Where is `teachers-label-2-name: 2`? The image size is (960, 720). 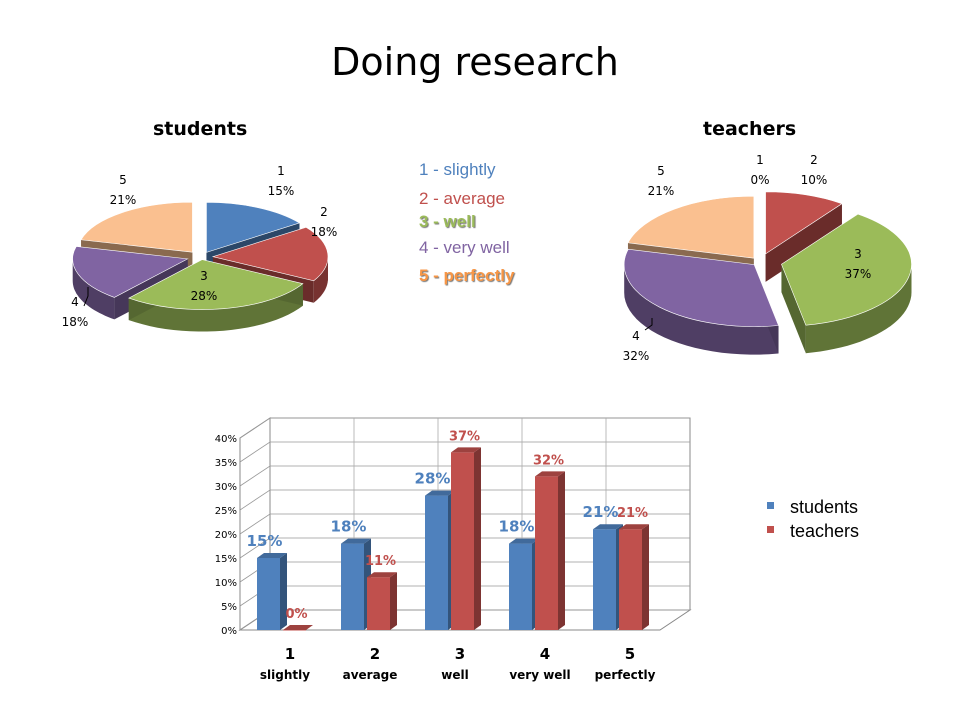
teachers-label-2-name: 2 is located at coordinates (814, 160).